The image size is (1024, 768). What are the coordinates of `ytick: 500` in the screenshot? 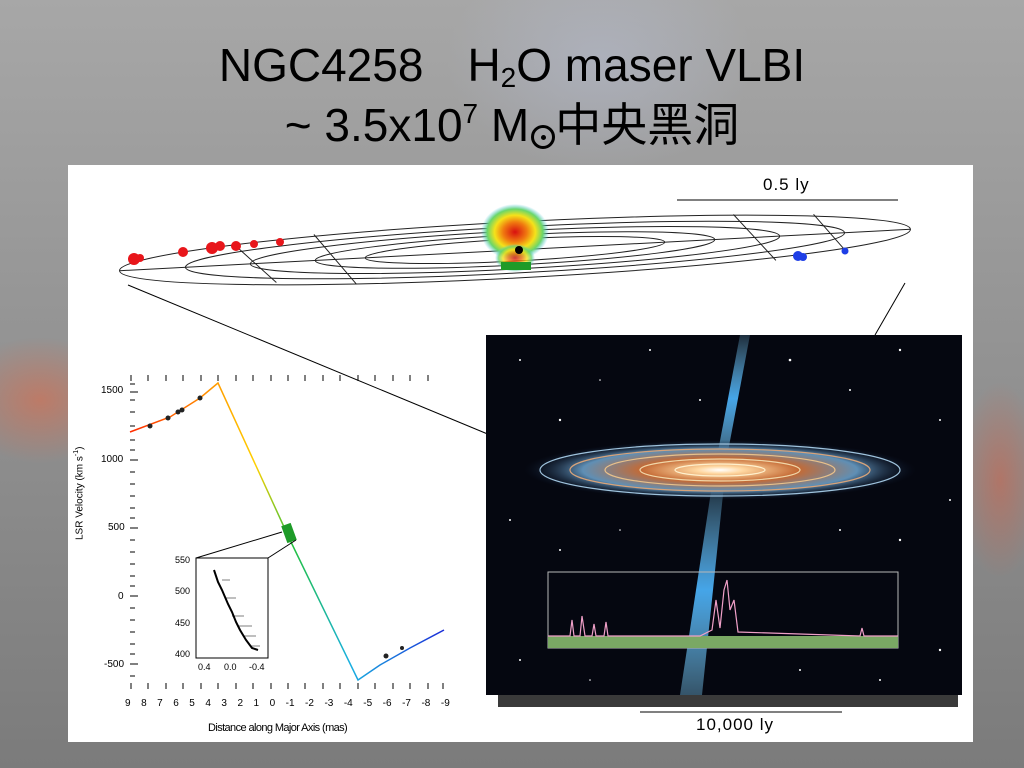 It's located at (116, 527).